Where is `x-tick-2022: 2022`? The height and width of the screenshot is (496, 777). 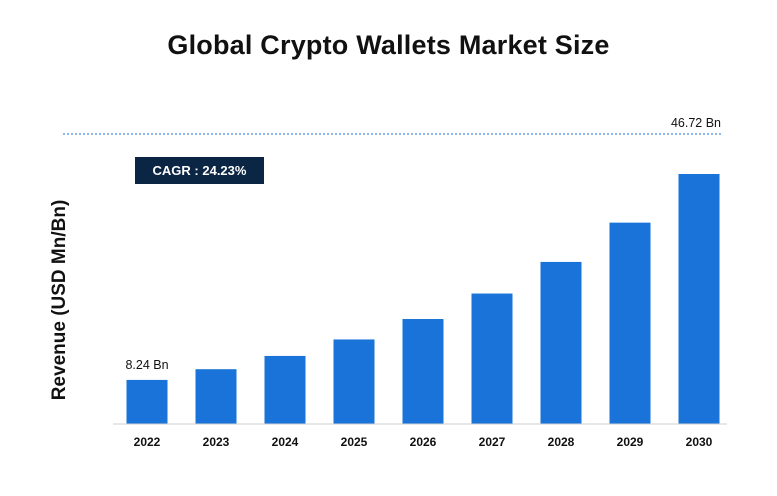
x-tick-2022: 2022 is located at coordinates (147, 442).